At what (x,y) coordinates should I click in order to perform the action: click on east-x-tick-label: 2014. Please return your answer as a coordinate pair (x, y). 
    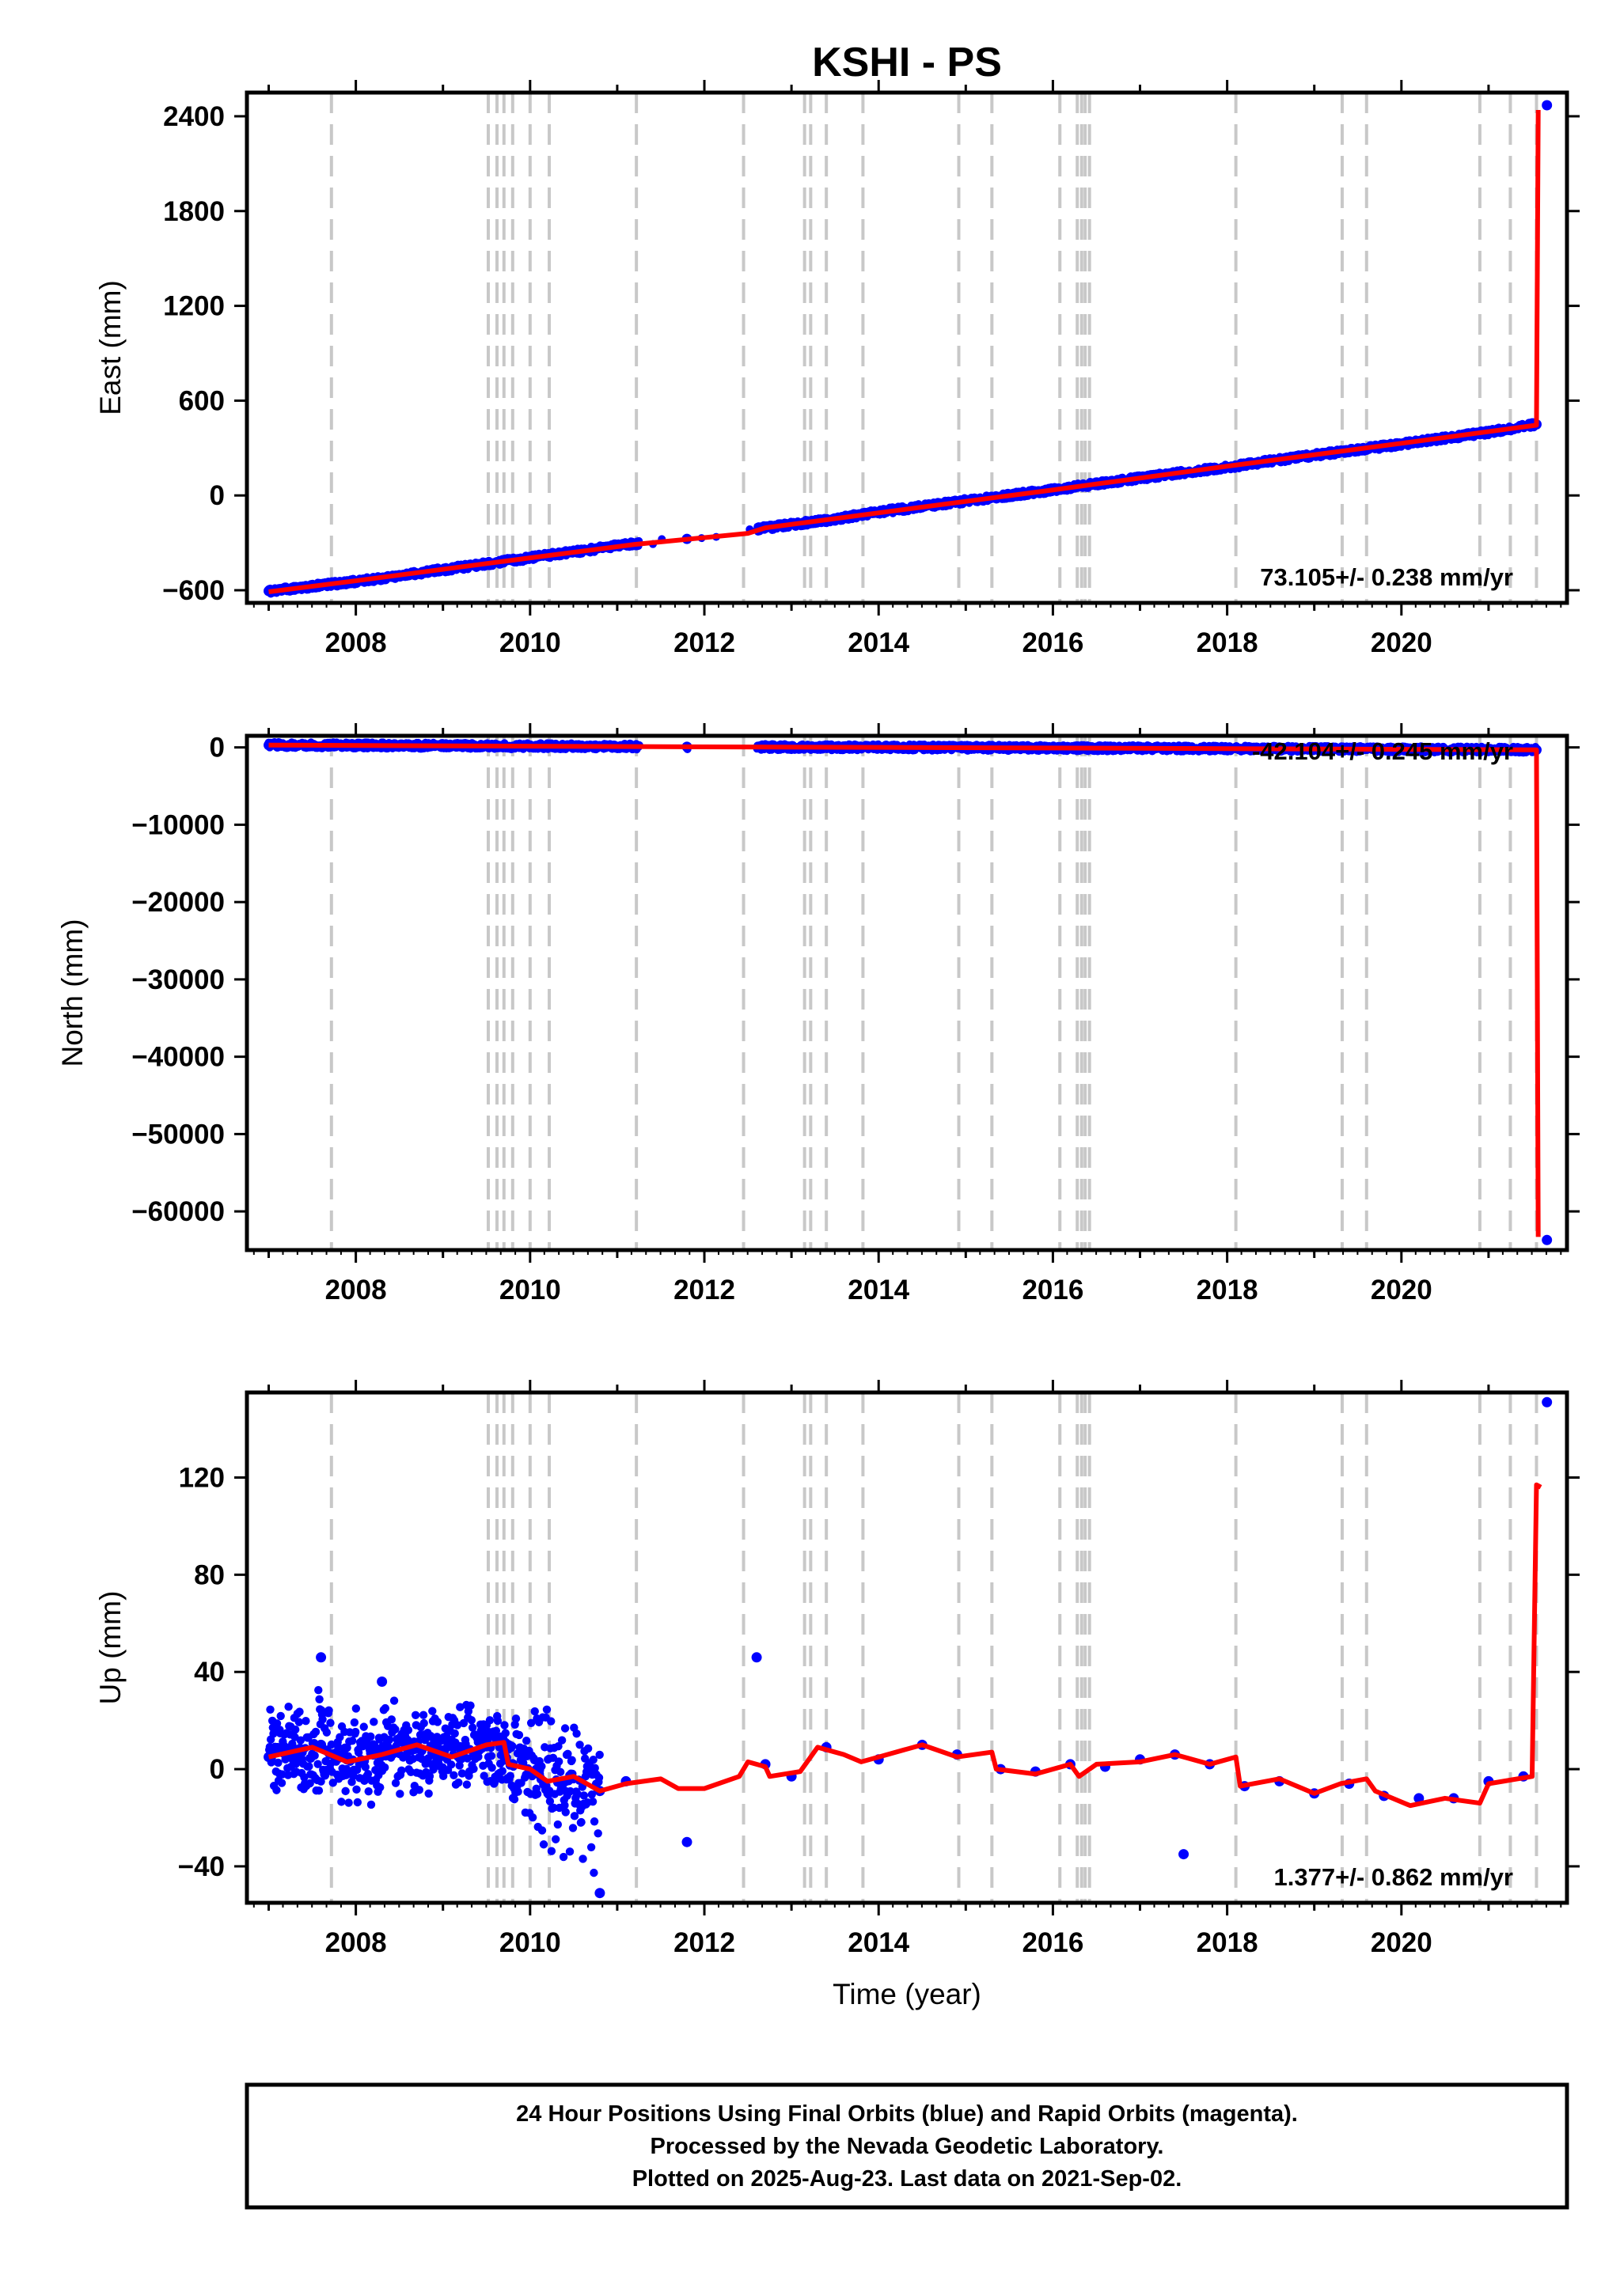
    Looking at the image, I should click on (878, 642).